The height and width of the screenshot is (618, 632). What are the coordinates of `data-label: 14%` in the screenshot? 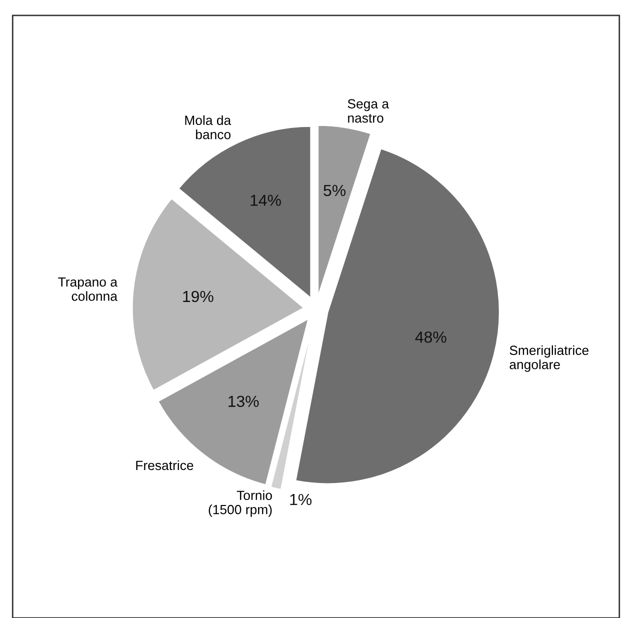 It's located at (265, 200).